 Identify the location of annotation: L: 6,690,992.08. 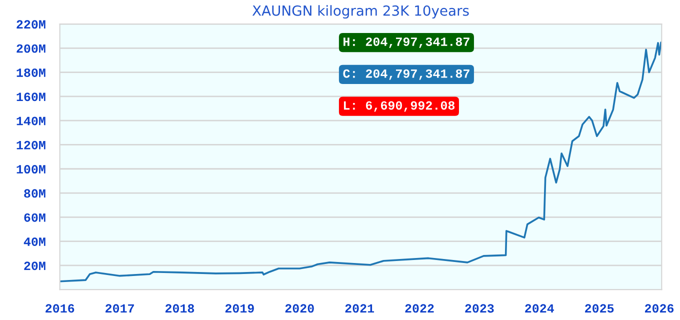
(399, 106).